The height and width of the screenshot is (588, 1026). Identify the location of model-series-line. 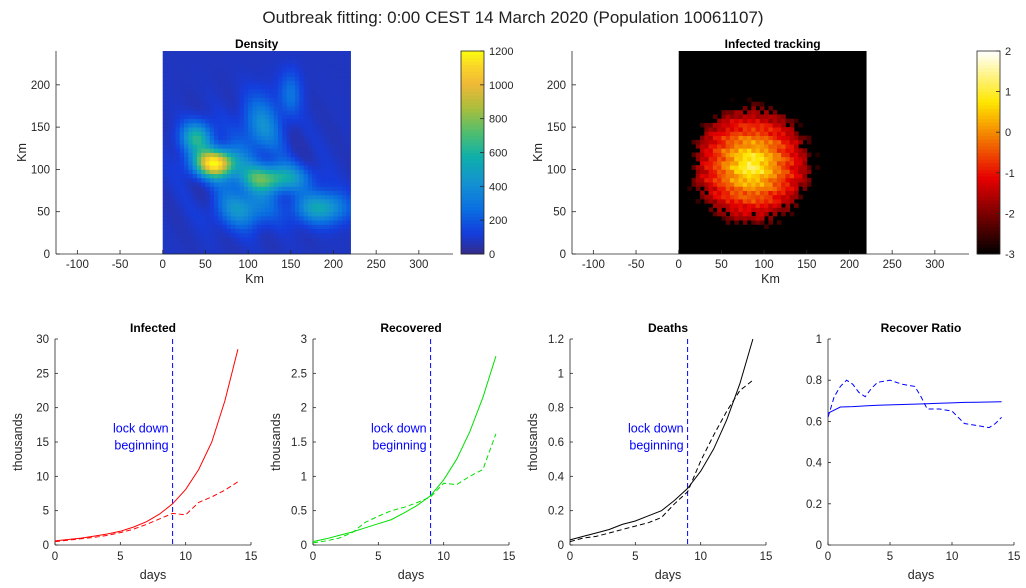
(661, 439).